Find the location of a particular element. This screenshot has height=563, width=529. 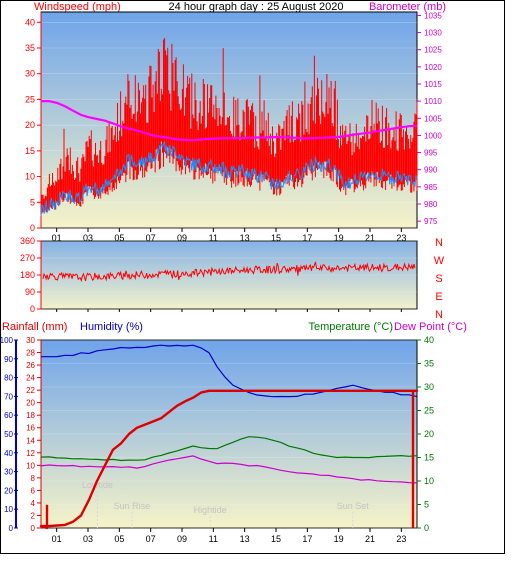

rain-x-tick-label: 03 is located at coordinates (88, 539).